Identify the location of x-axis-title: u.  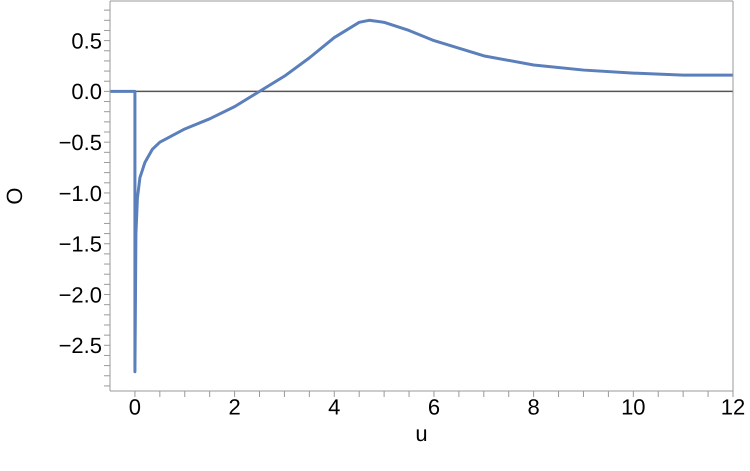
(421, 433).